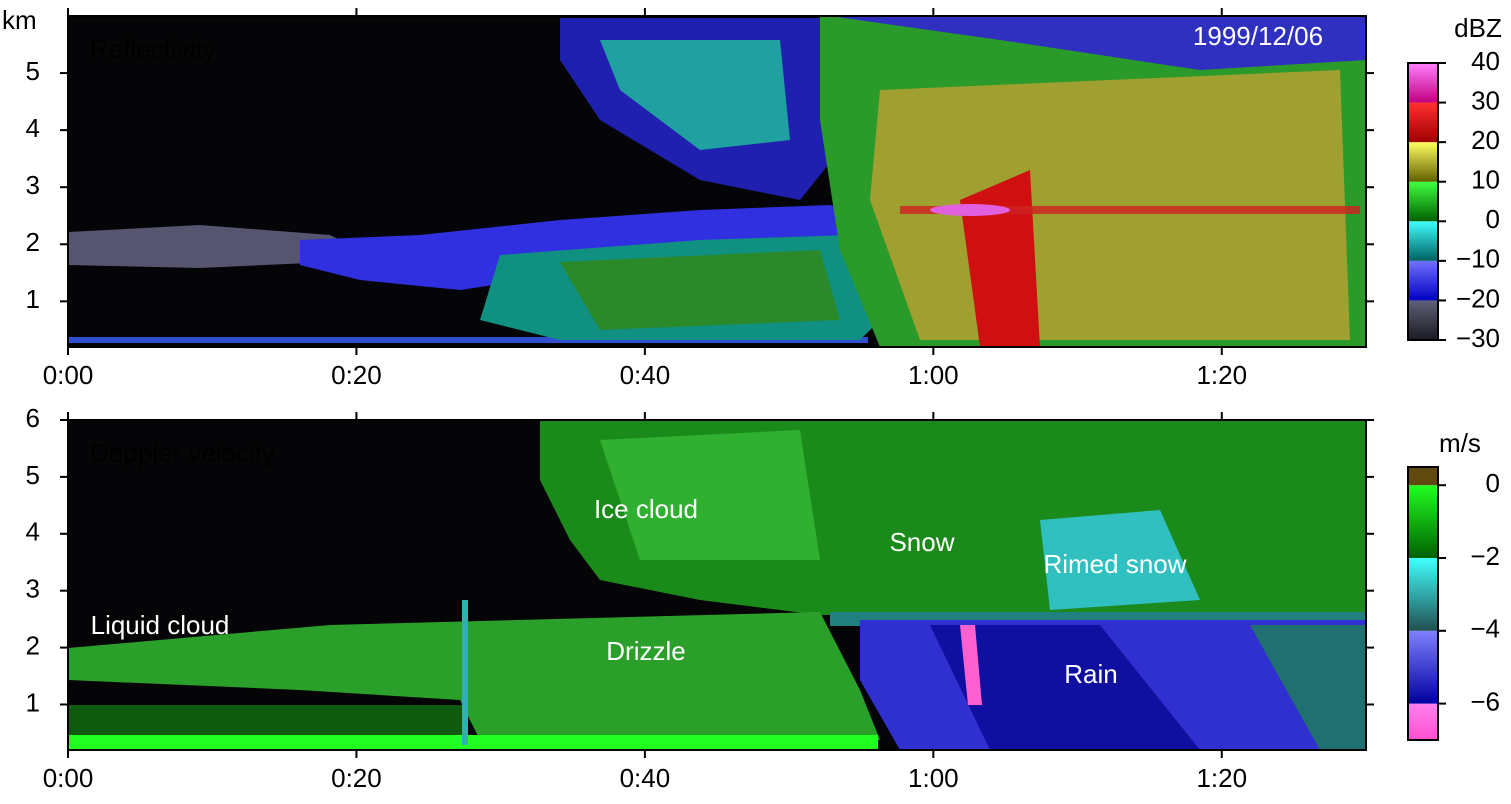 This screenshot has height=804, width=1511. I want to click on y-axis-label: km, so click(19, 20).